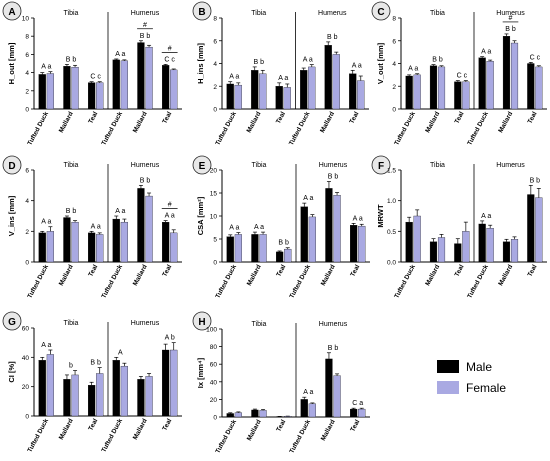  What do you see at coordinates (214, 347) in the screenshot?
I see `y-tick-label: 80` at bounding box center [214, 347].